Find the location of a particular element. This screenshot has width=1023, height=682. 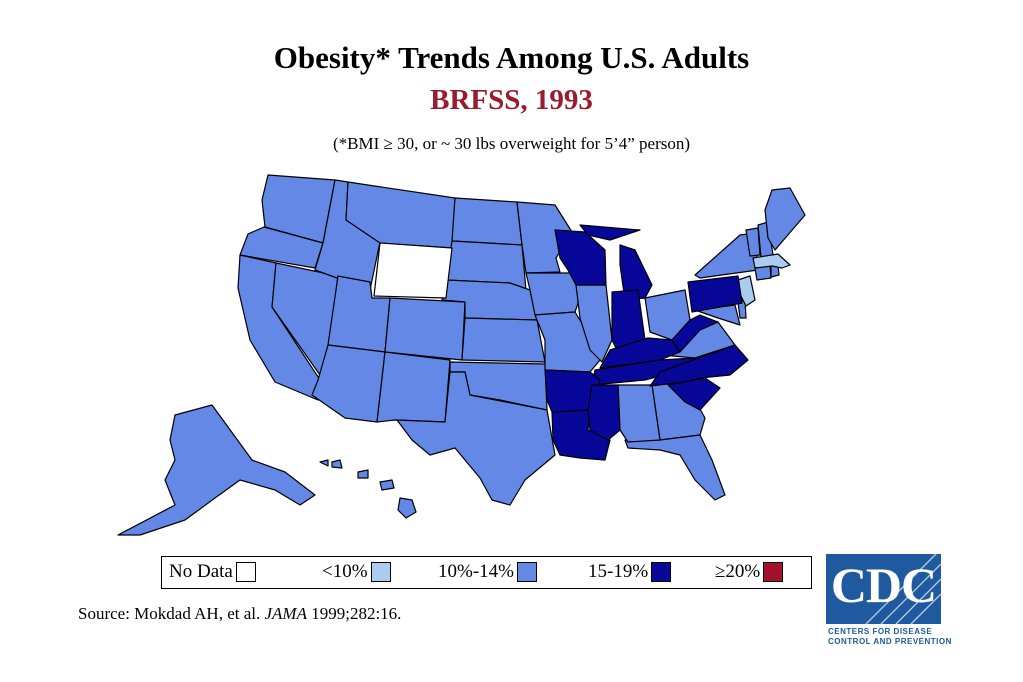

legend-label: No Data is located at coordinates (201, 571).